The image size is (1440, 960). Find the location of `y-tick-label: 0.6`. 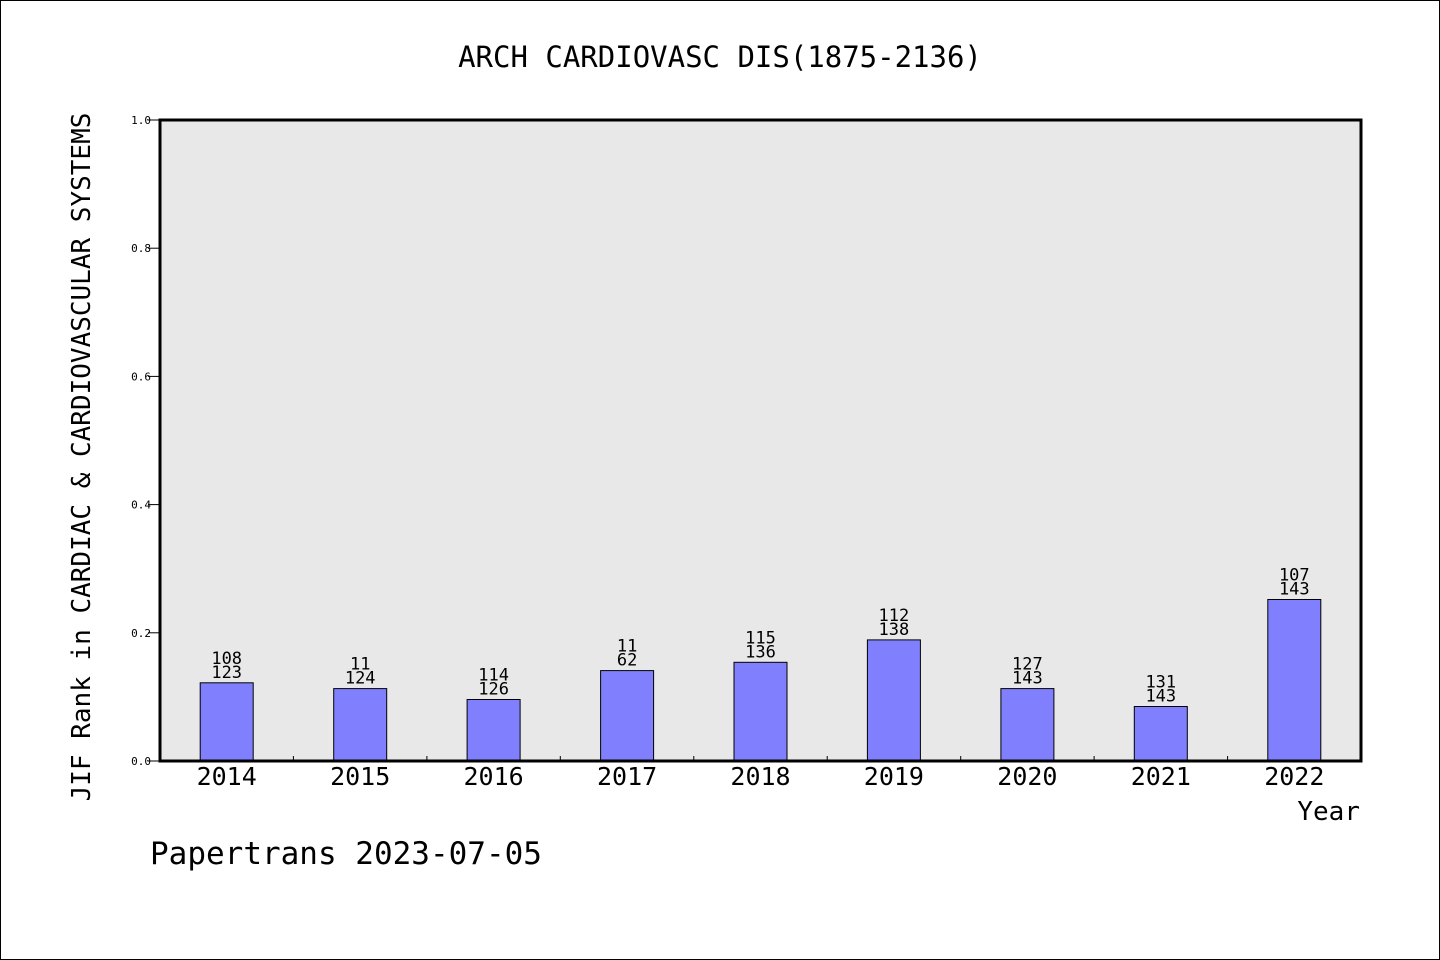

y-tick-label: 0.6 is located at coordinates (141, 376).